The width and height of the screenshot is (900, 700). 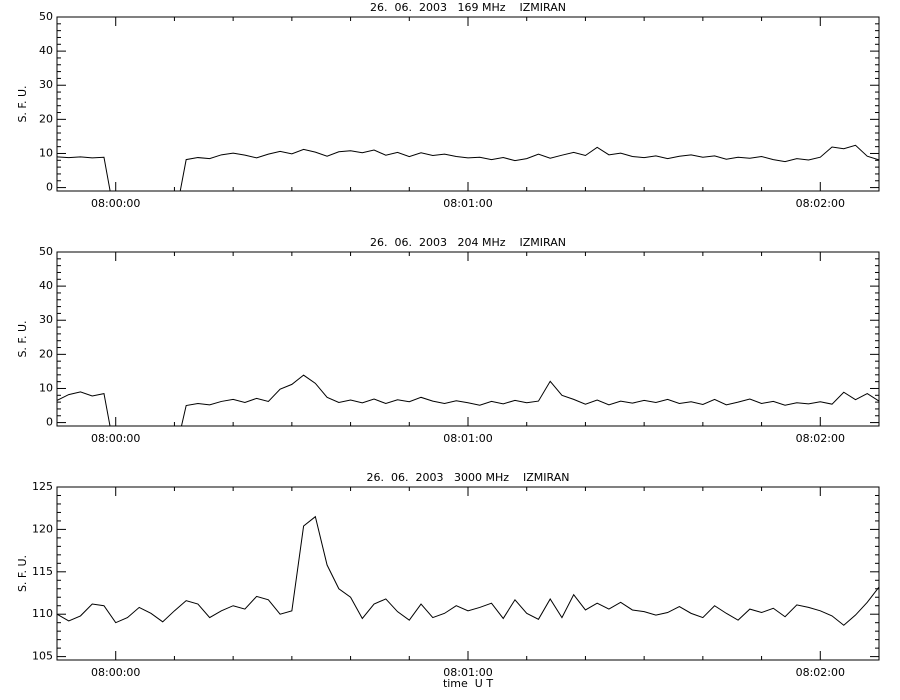 What do you see at coordinates (42, 571) in the screenshot?
I see `y-tick-label: 115` at bounding box center [42, 571].